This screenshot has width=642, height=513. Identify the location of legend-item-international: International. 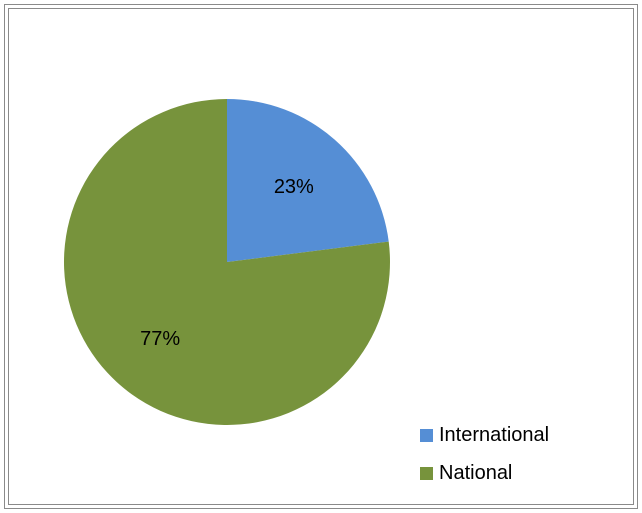
(484, 435).